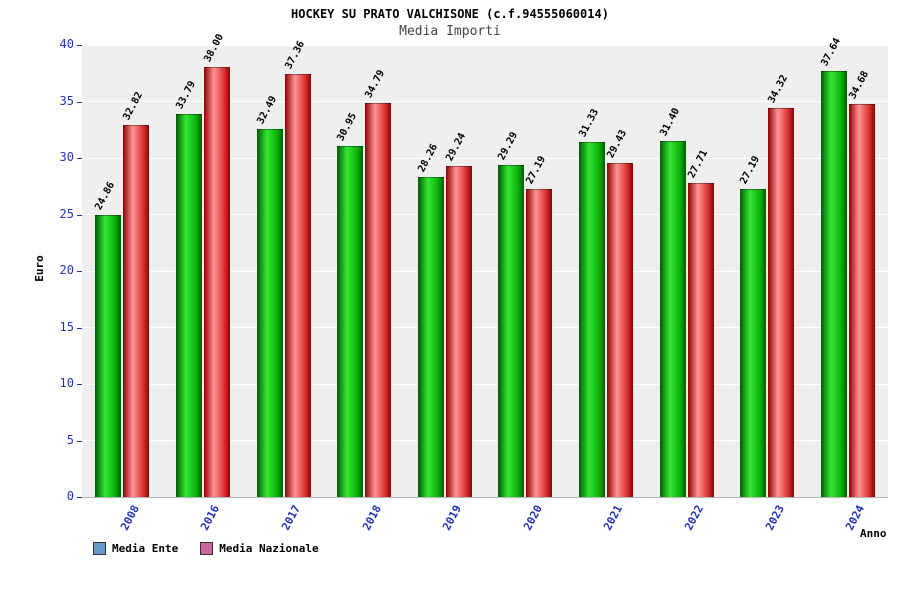  Describe the element at coordinates (617, 144) in the screenshot. I see `bar-value-label: 29.43` at that location.